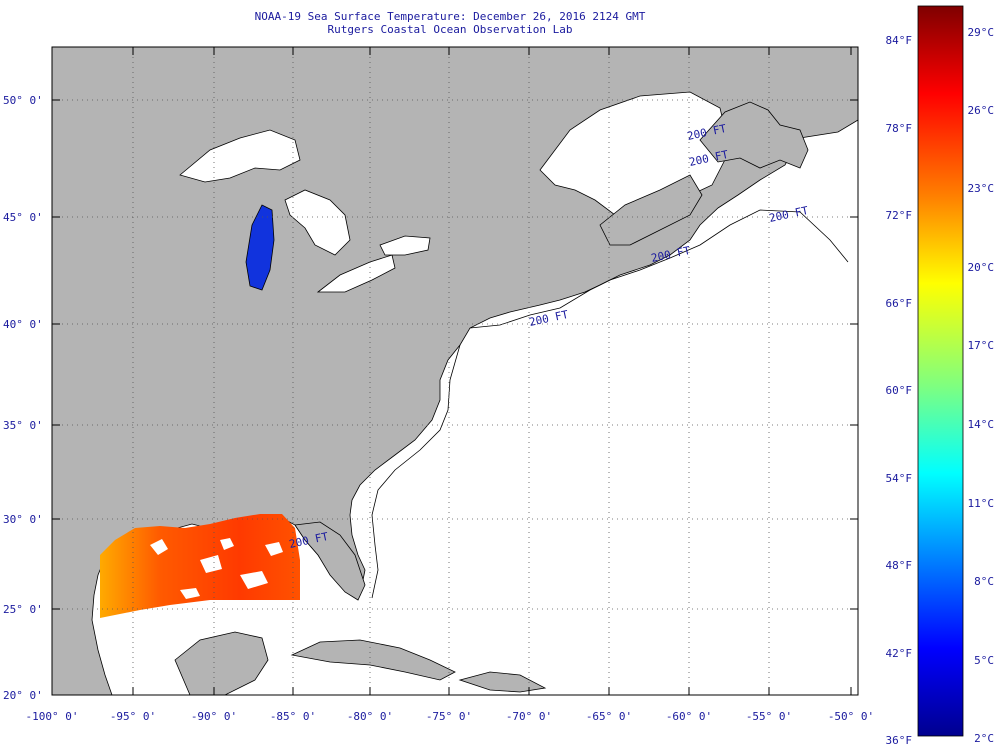 The width and height of the screenshot is (1000, 754). What do you see at coordinates (981, 503) in the screenshot?
I see `colorbar-c-label: 11°C` at bounding box center [981, 503].